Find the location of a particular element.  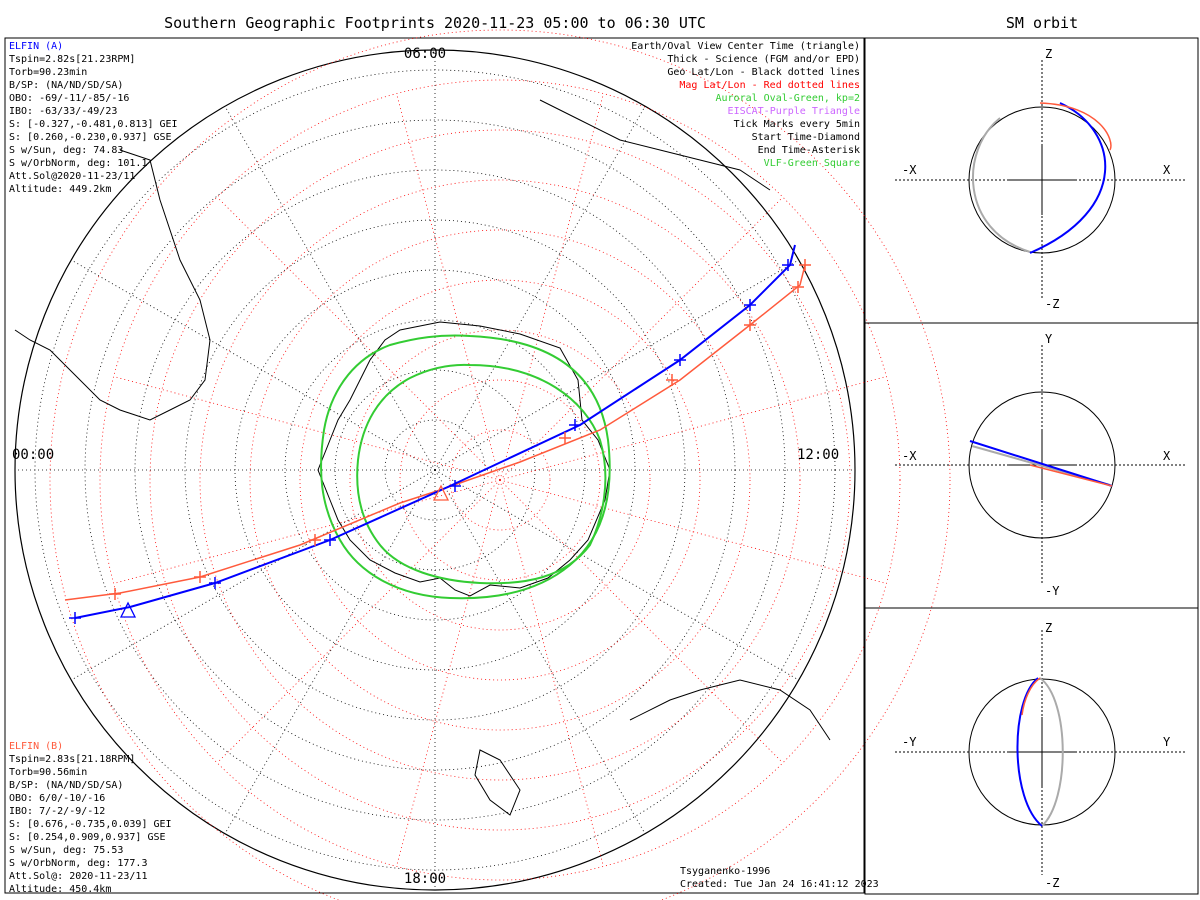

legend-entry: EISCAT-Purple Triangle is located at coordinates (794, 111).